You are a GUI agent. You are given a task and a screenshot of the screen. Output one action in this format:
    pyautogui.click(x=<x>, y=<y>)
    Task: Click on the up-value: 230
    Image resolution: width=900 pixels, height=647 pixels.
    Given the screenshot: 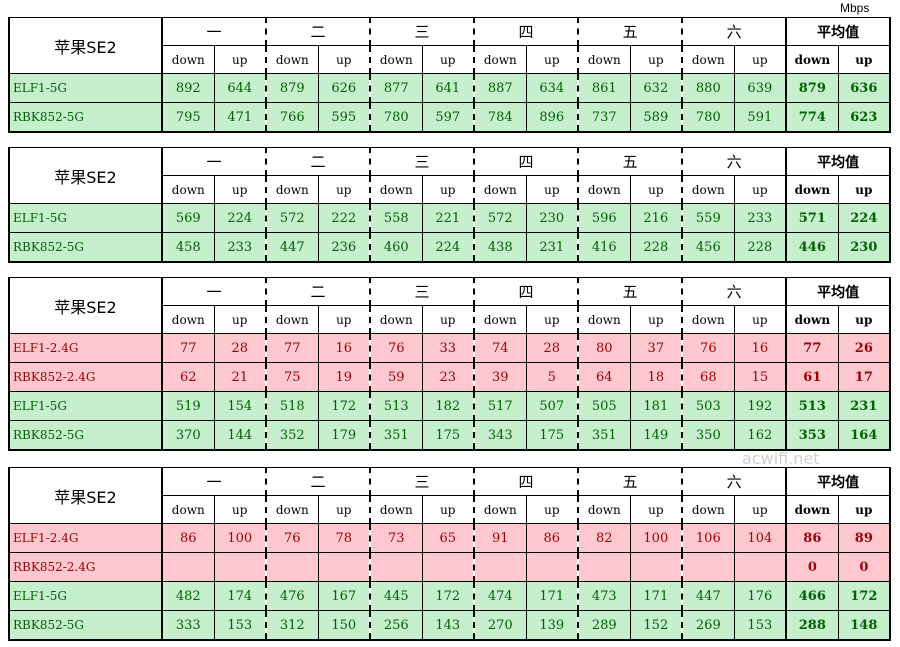 What is the action you would take?
    pyautogui.click(x=552, y=218)
    